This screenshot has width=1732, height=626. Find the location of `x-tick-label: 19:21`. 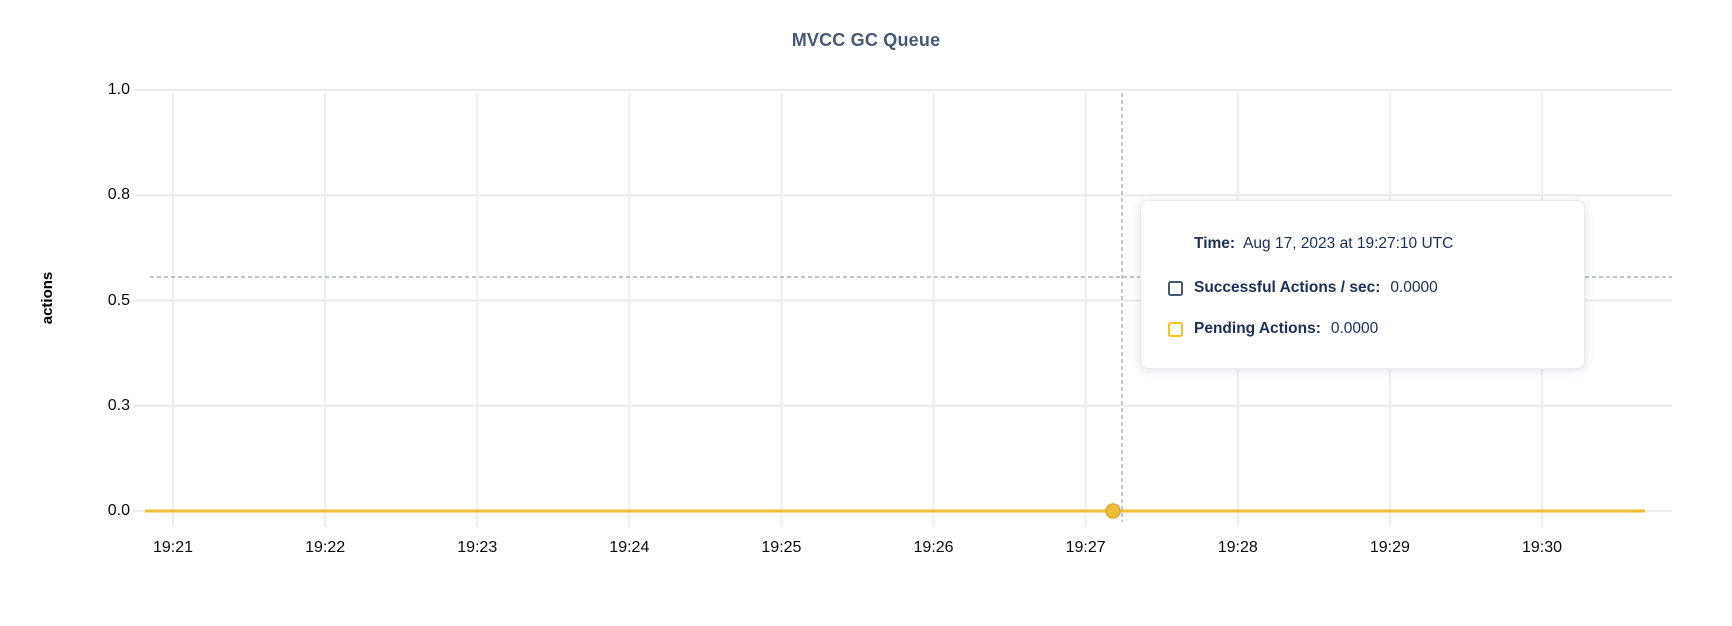

x-tick-label: 19:21 is located at coordinates (173, 547).